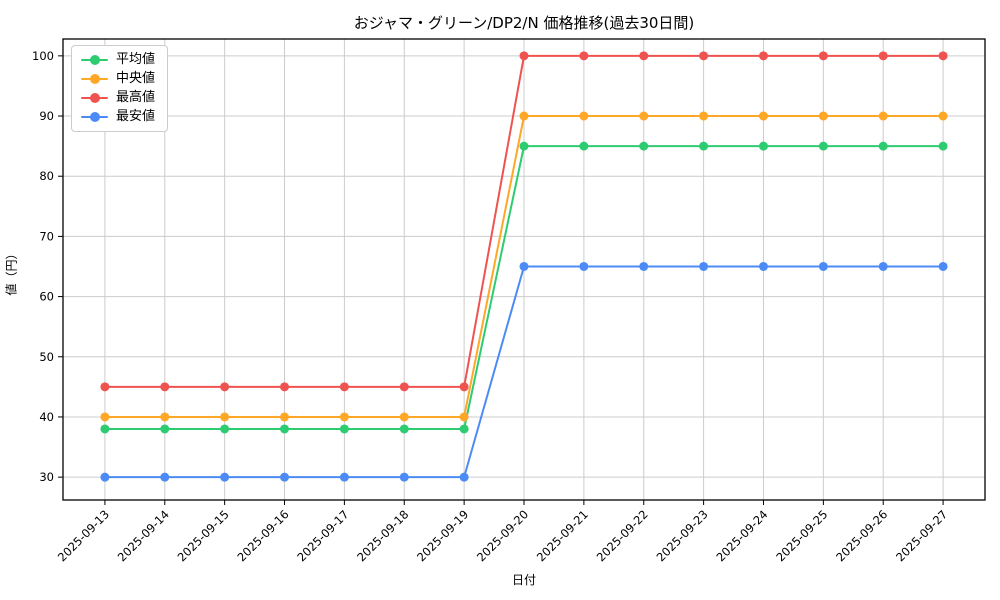 The height and width of the screenshot is (600, 1000). Describe the element at coordinates (861, 535) in the screenshot. I see `x-tick-label: 2025-09-26` at that location.